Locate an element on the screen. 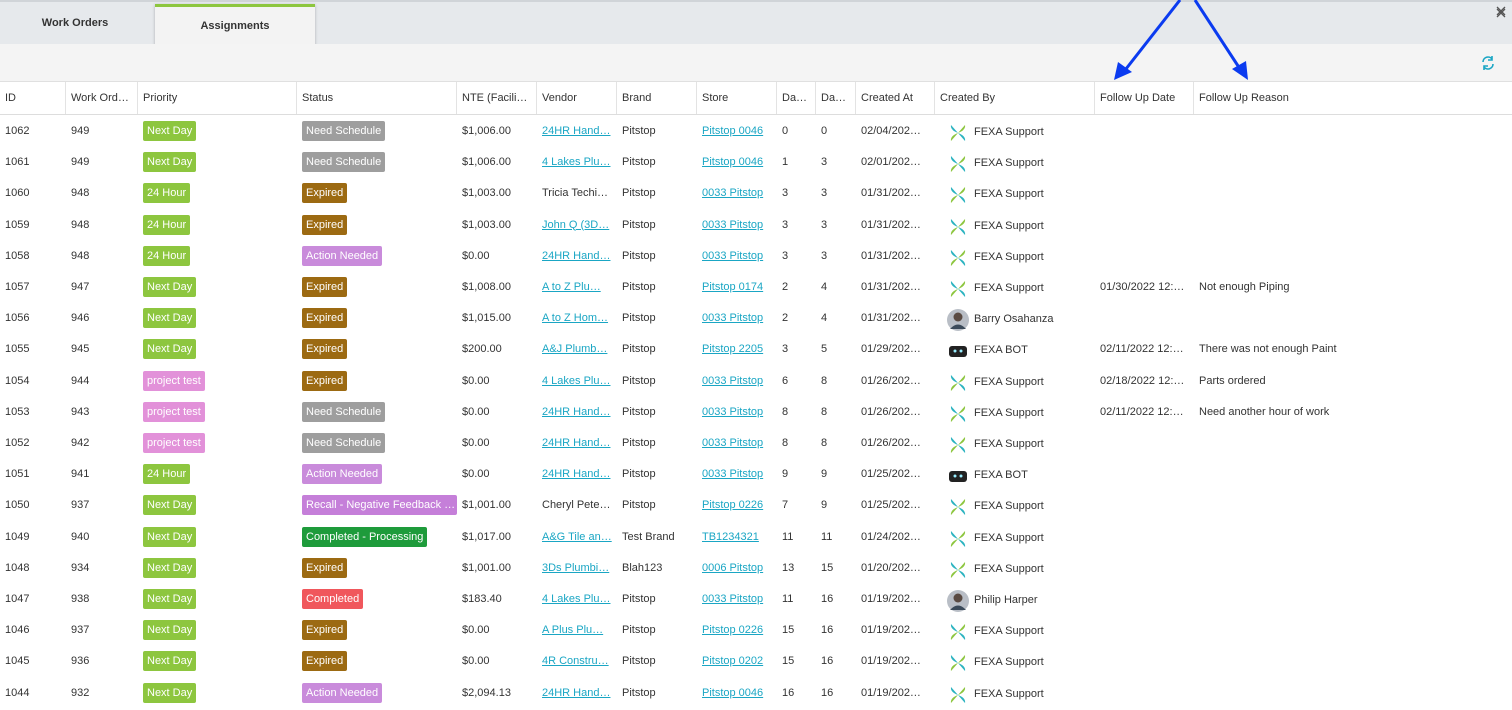 Image resolution: width=1512 pixels, height=710 pixels. id: 1049 is located at coordinates (17, 537).